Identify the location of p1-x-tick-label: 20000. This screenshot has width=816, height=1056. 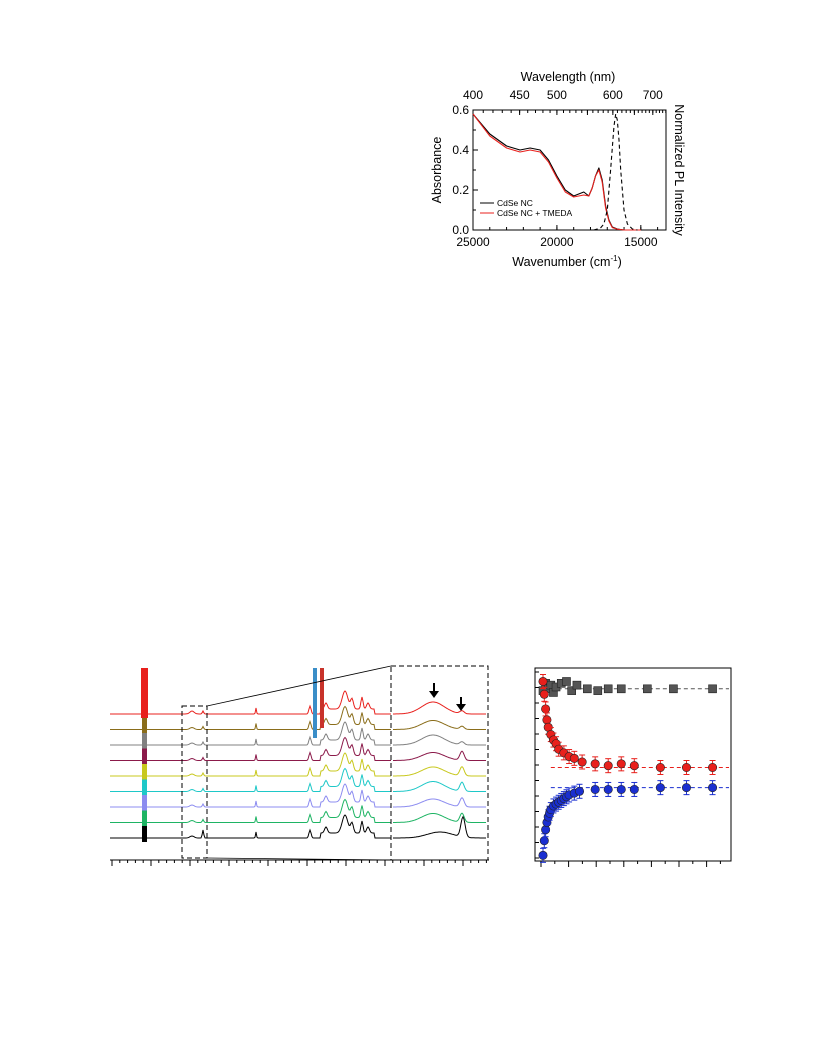
(557, 242).